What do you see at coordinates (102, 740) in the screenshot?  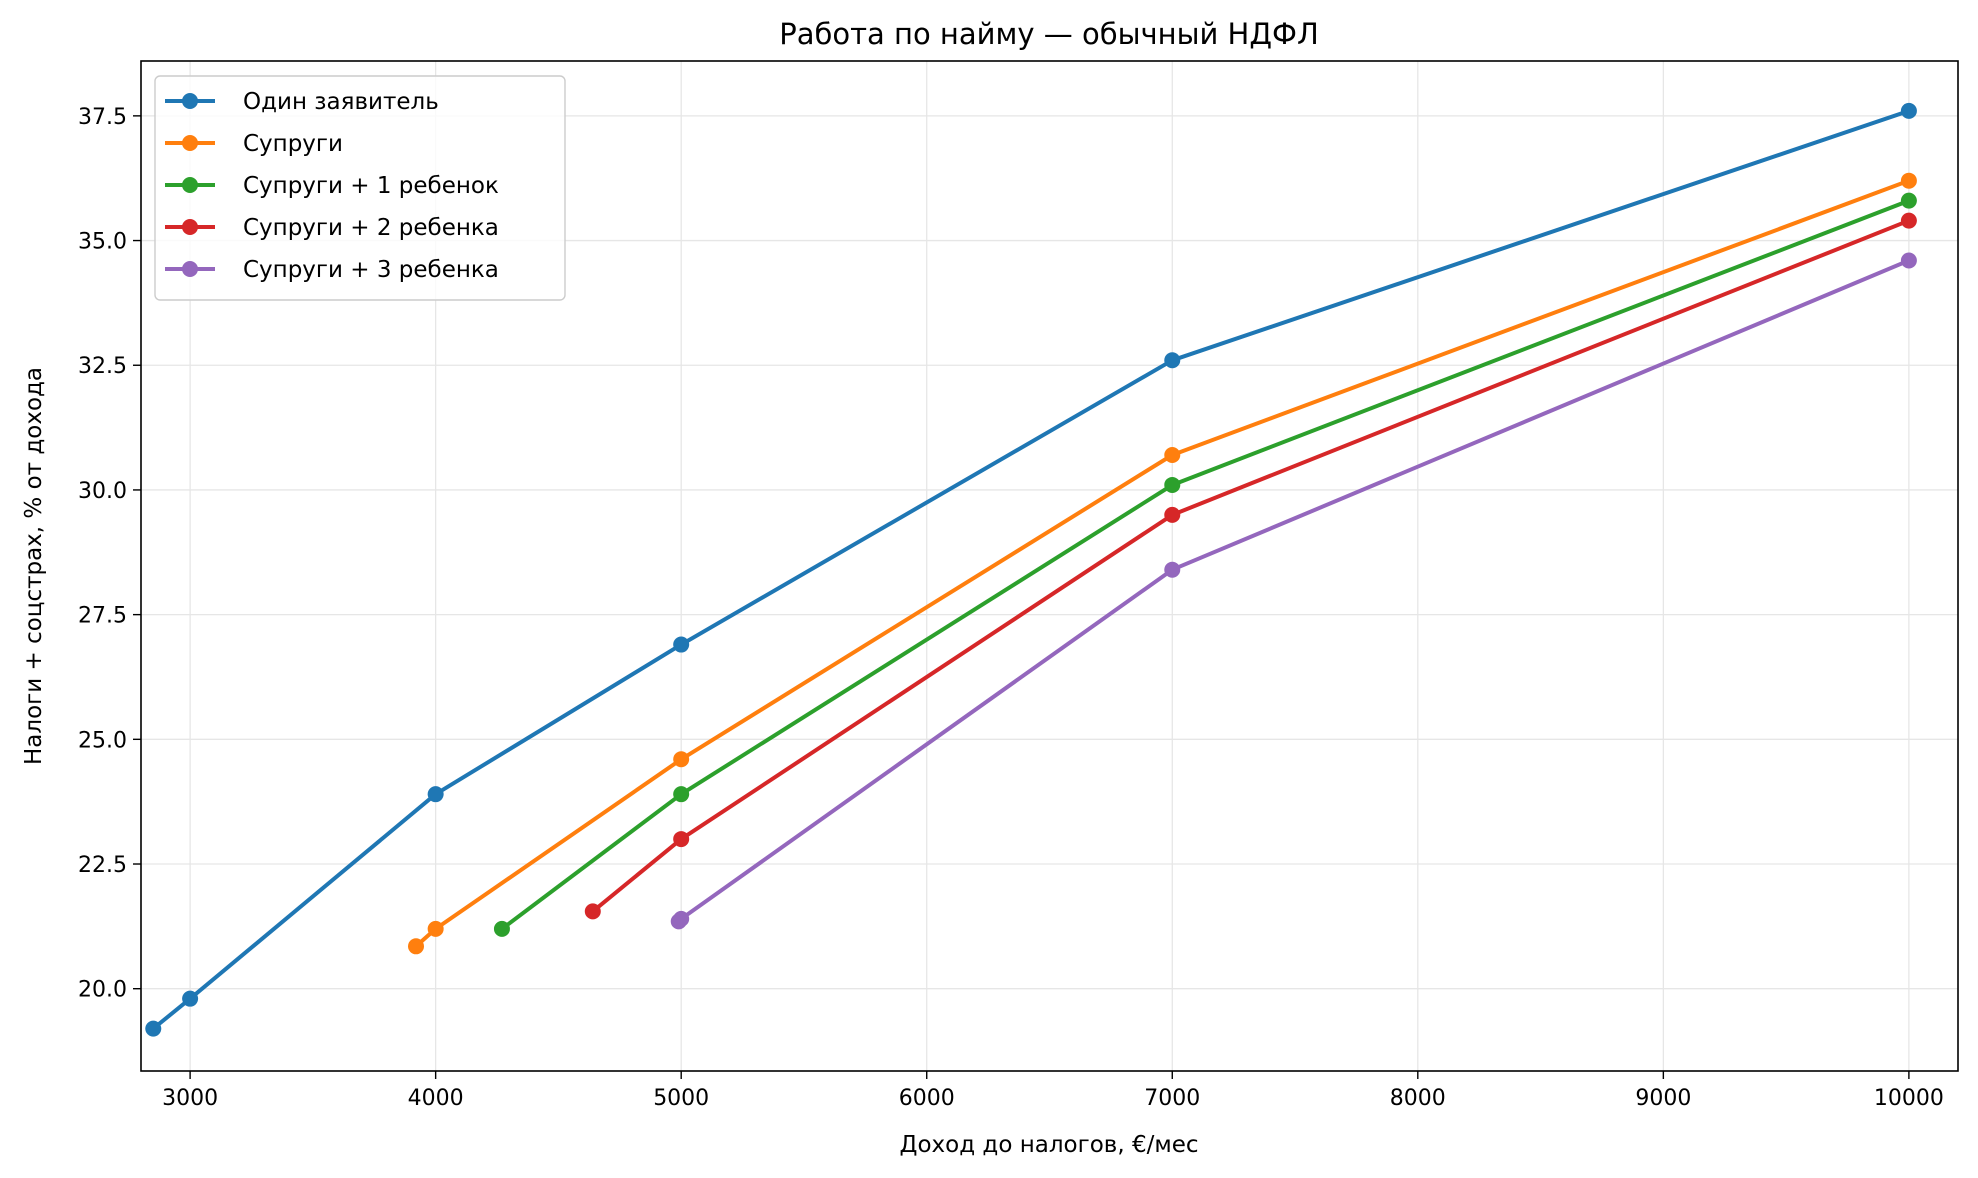 I see `y-tick-label: 25.0` at bounding box center [102, 740].